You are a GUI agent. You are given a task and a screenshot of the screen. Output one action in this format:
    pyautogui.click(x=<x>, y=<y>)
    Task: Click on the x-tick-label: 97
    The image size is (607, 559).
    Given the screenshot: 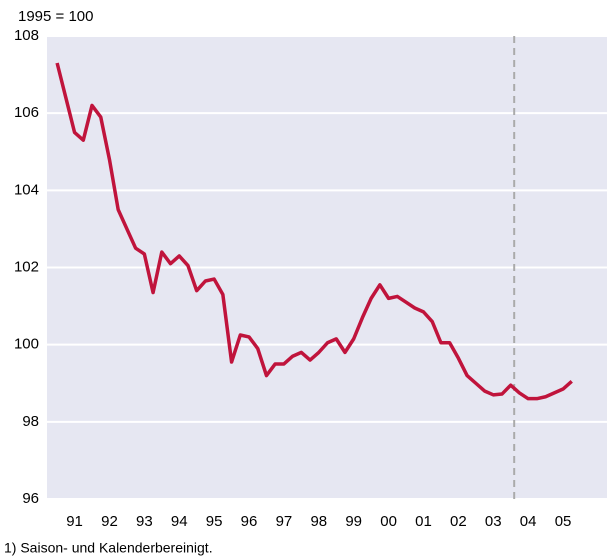 What is the action you would take?
    pyautogui.click(x=284, y=521)
    